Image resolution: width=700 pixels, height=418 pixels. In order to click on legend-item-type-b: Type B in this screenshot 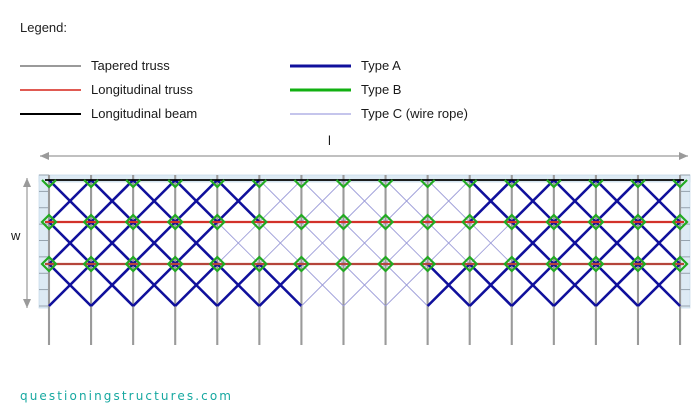, I will do `click(379, 90)`.